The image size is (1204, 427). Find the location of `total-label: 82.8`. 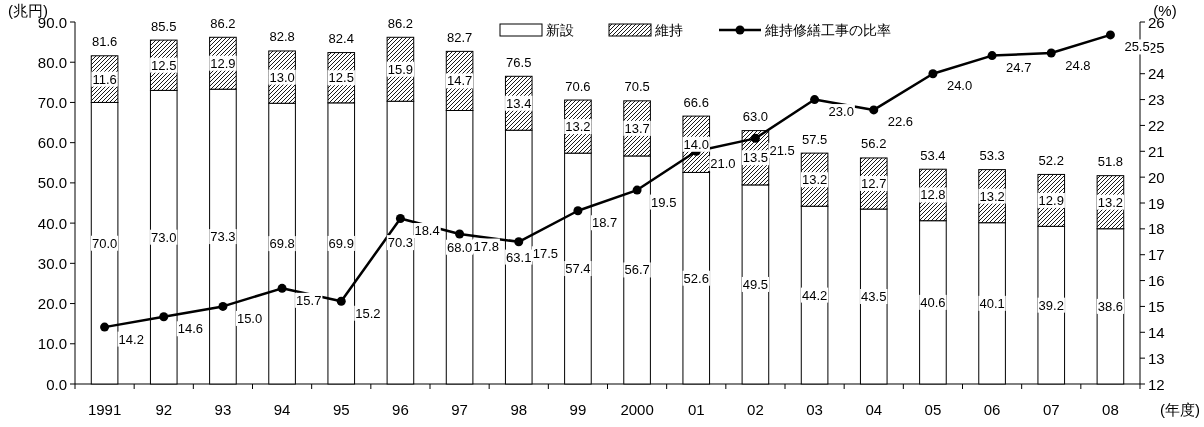

total-label: 82.8 is located at coordinates (282, 37).